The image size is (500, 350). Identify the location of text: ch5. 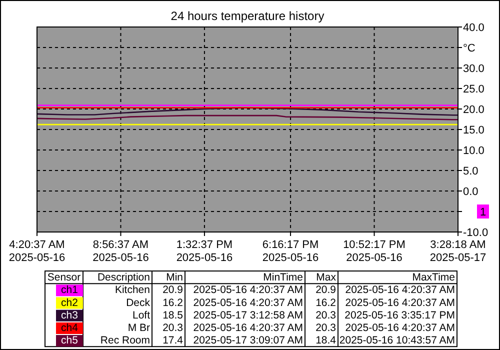
(69, 340).